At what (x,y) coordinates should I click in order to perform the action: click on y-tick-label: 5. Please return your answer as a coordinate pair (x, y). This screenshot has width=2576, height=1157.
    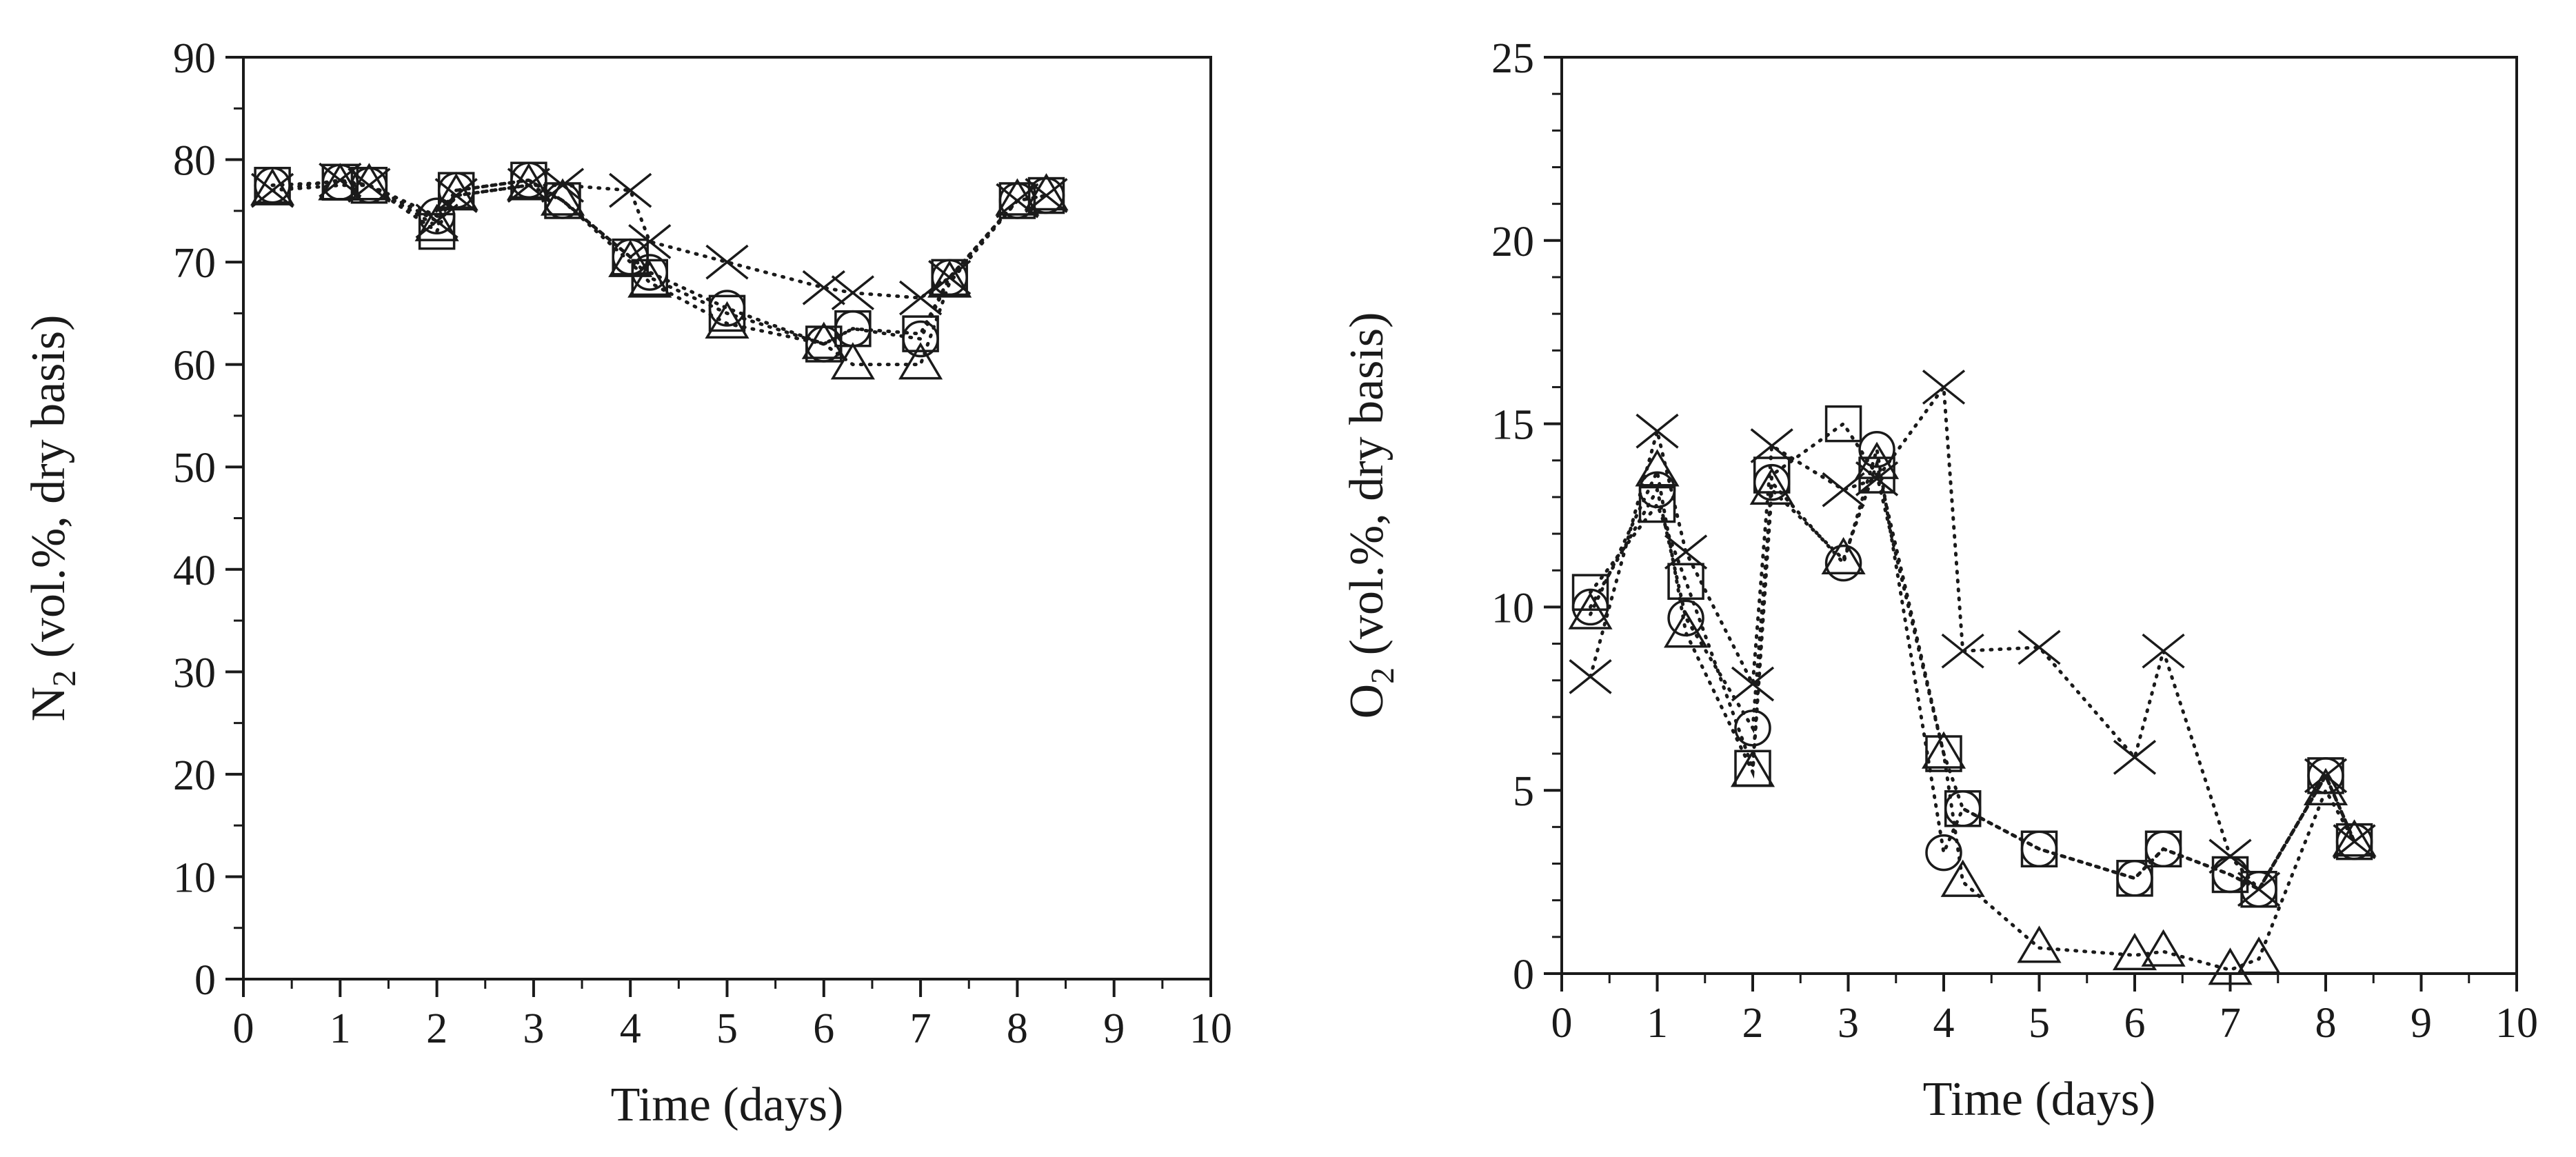
    Looking at the image, I should click on (1523, 792).